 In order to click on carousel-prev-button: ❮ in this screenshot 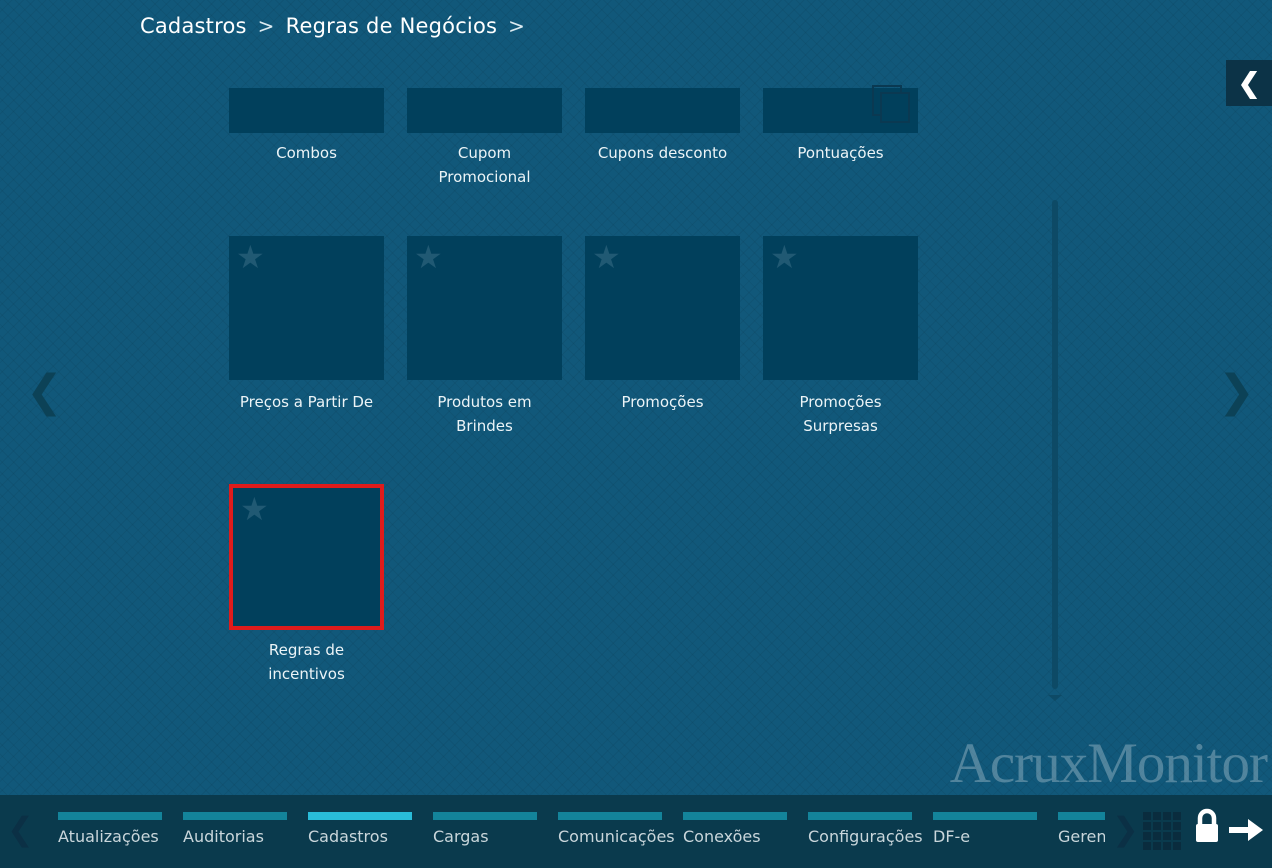, I will do `click(44, 392)`.